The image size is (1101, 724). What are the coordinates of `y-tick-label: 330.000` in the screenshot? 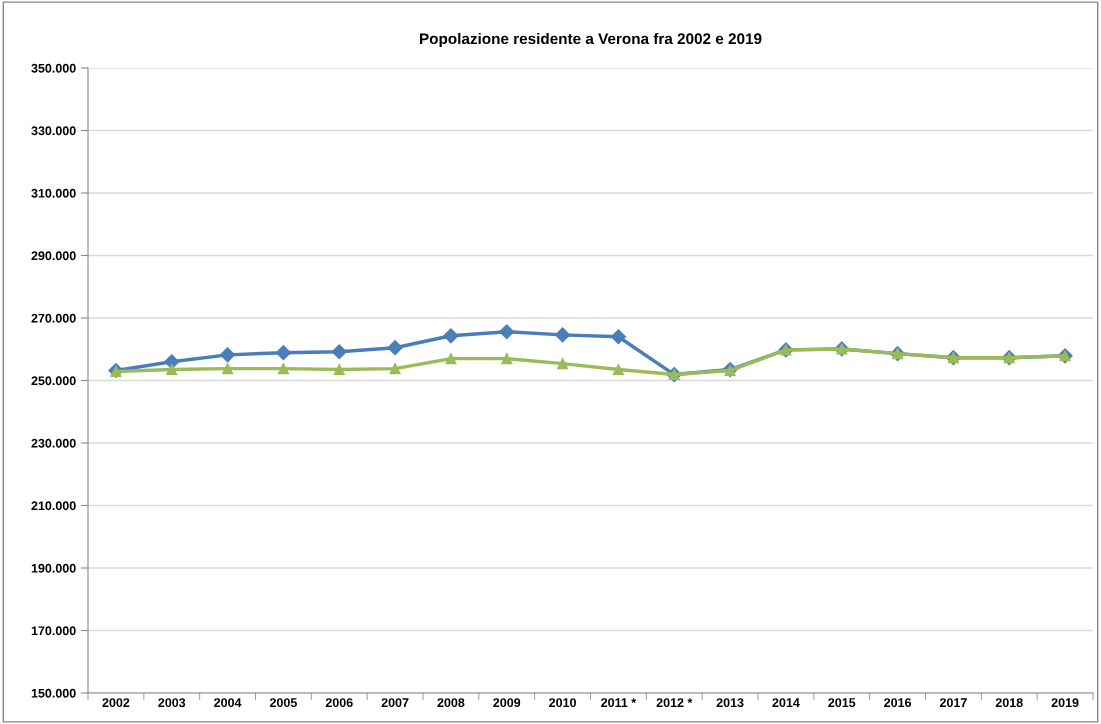 It's located at (53, 131).